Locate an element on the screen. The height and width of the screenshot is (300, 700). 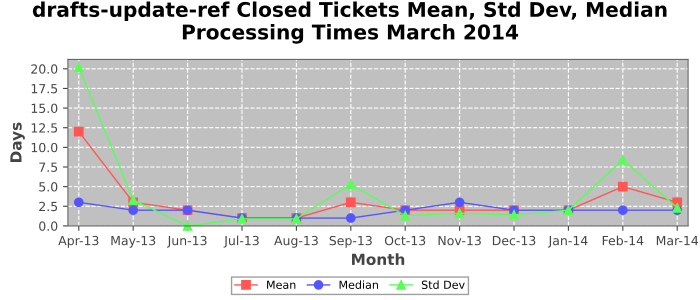
y-axis-title: Days is located at coordinates (17, 142).